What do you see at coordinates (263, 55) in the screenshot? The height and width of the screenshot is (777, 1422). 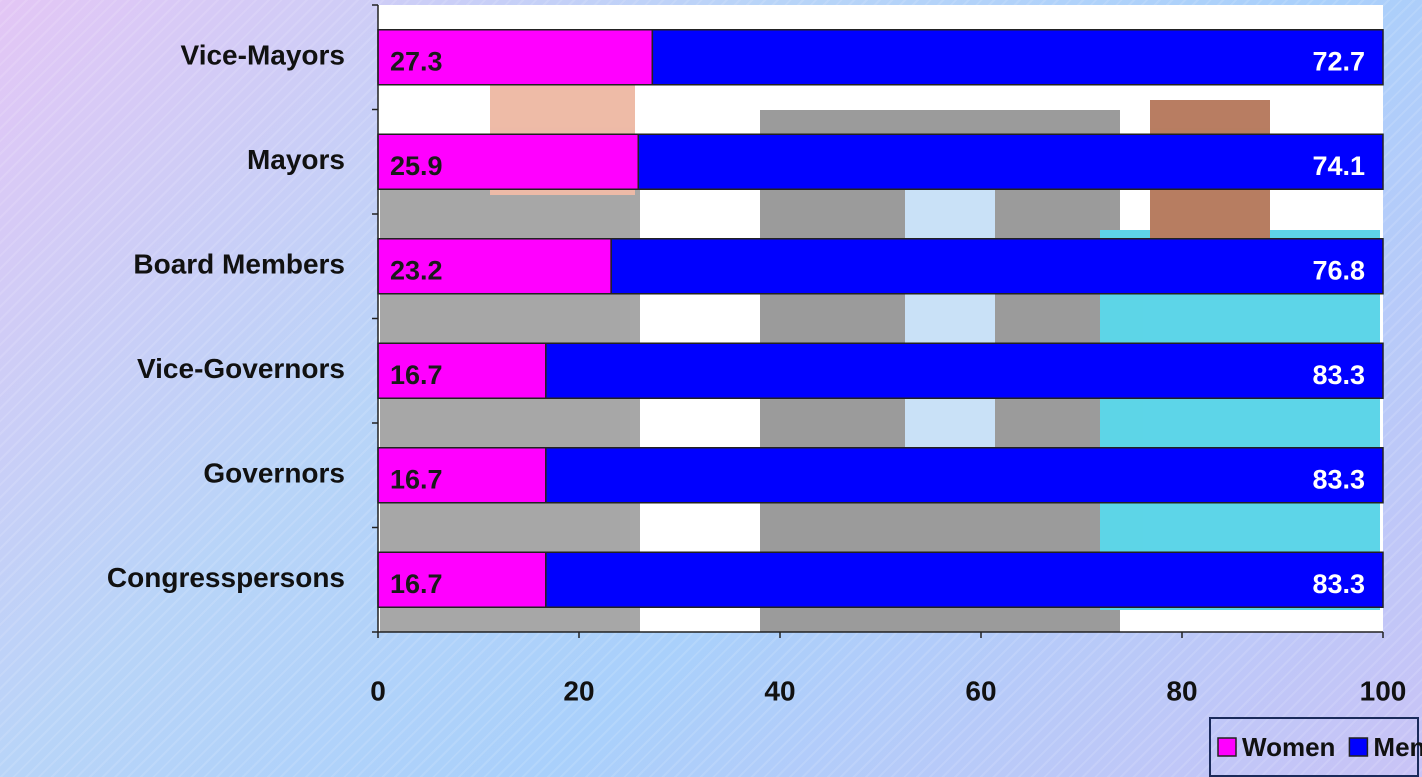 I see `y-tick-label: Vice-Mayors` at bounding box center [263, 55].